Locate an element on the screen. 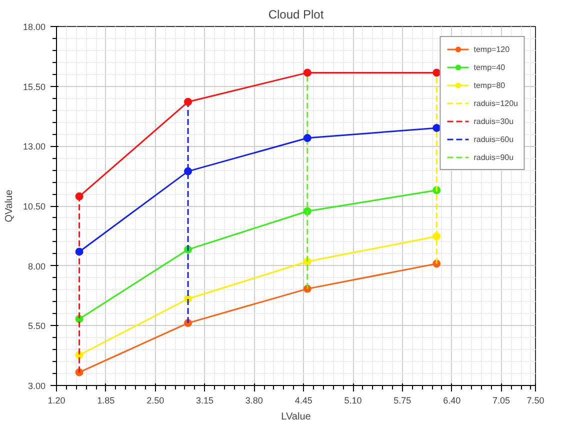 This screenshot has width=563, height=432. x-tick-label: 3.15 is located at coordinates (205, 401).